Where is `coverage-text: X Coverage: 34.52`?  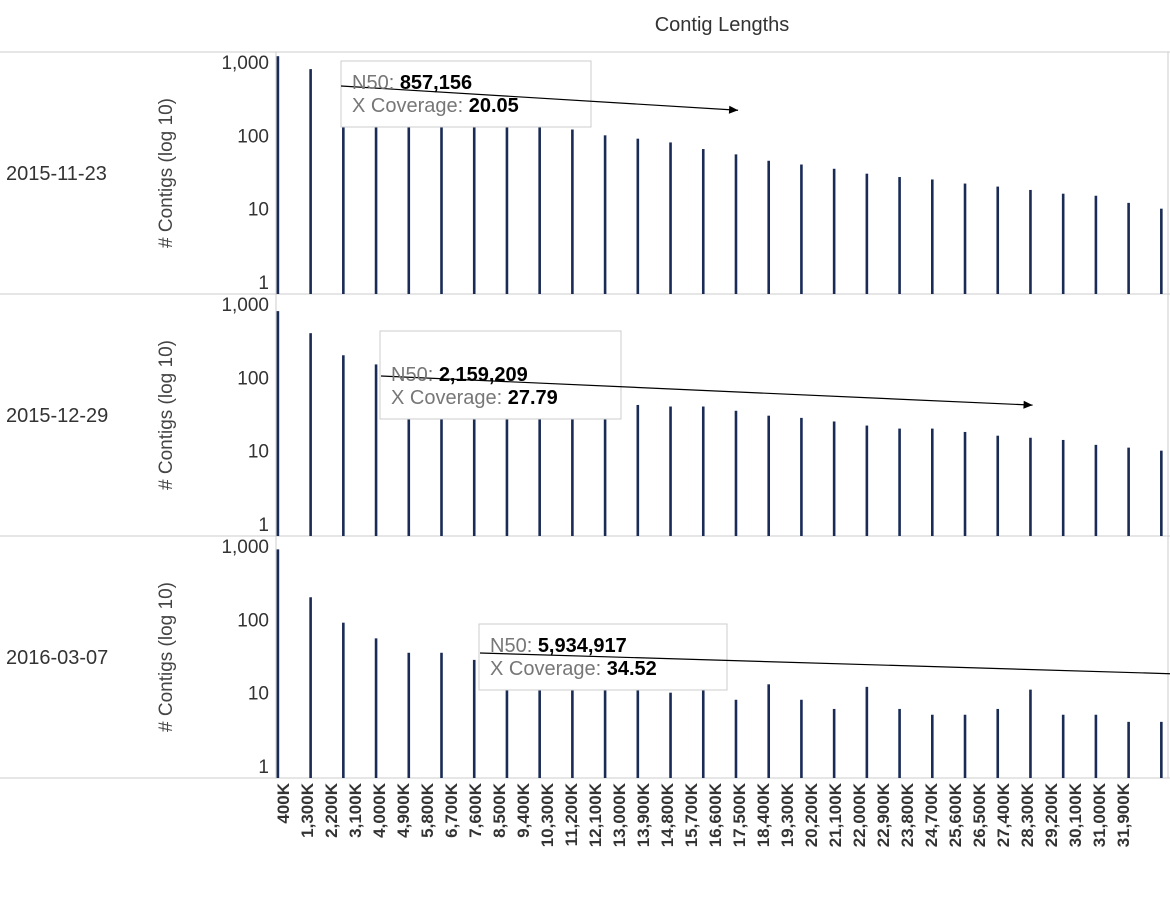 coverage-text: X Coverage: 34.52 is located at coordinates (573, 669).